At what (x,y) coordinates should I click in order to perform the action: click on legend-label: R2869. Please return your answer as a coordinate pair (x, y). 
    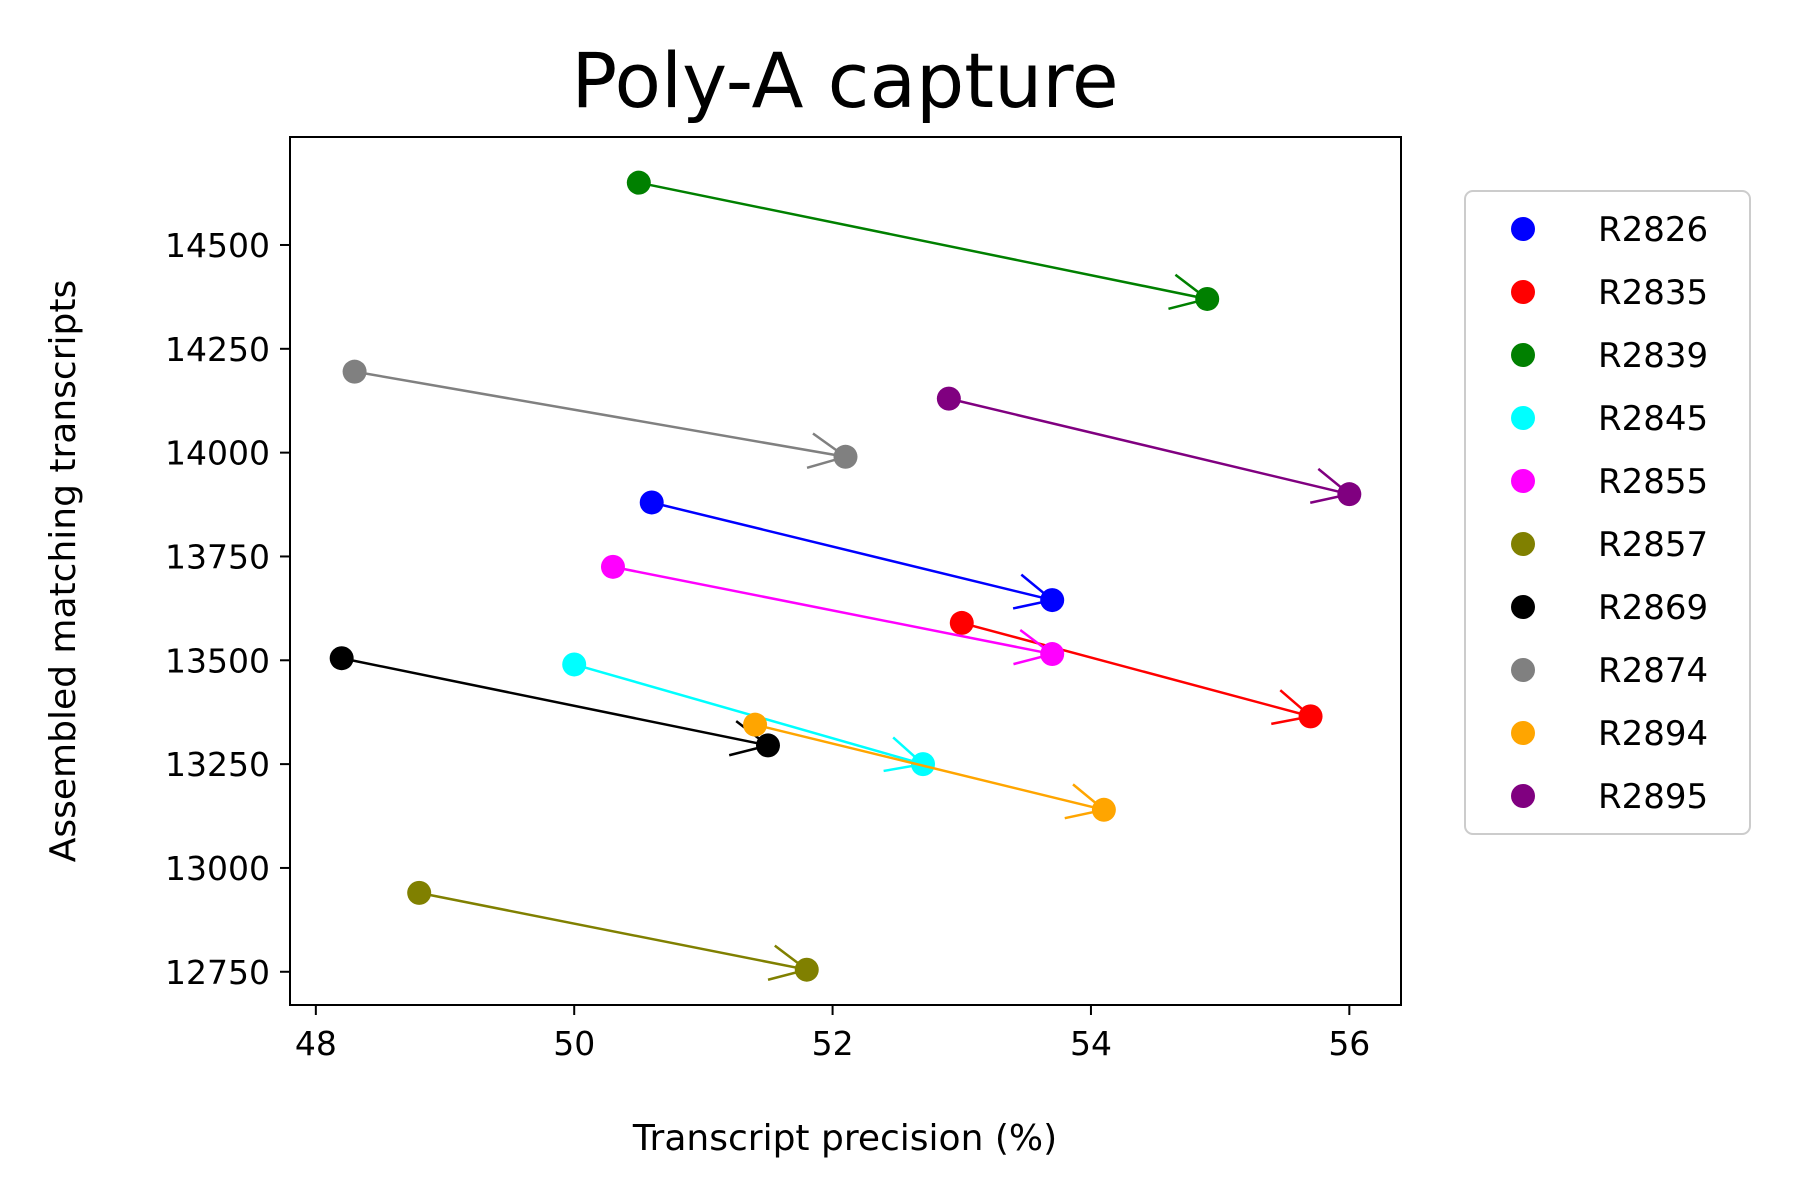
    Looking at the image, I should click on (1653, 608).